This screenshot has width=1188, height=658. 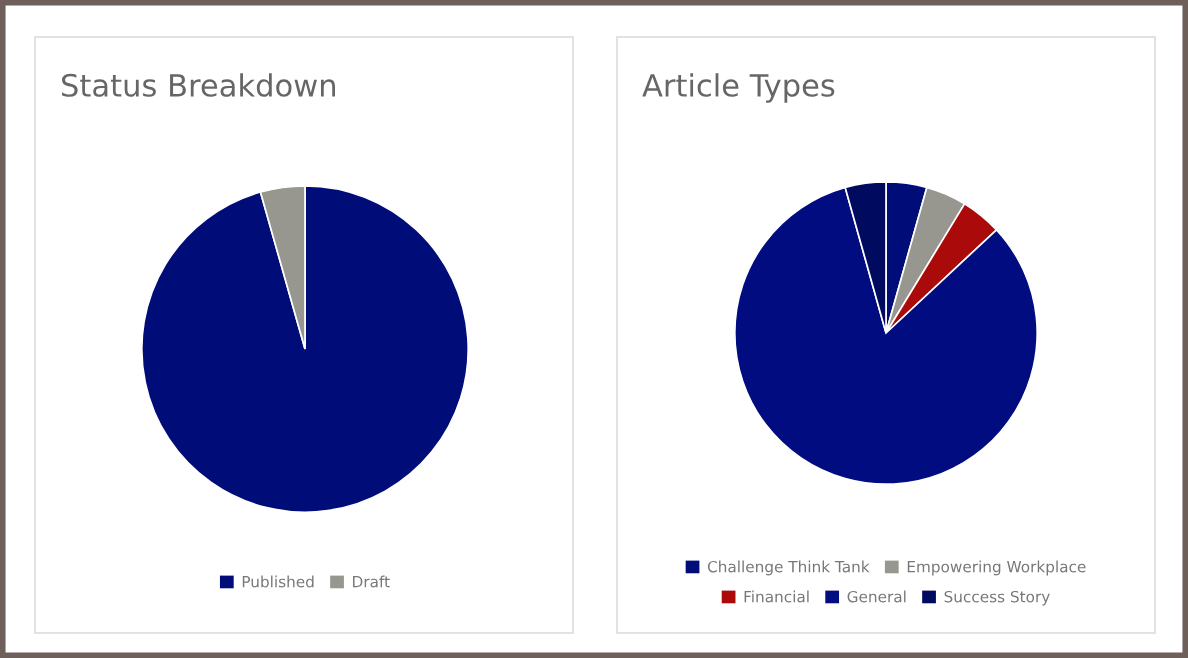 What do you see at coordinates (876, 596) in the screenshot?
I see `legend-label: General` at bounding box center [876, 596].